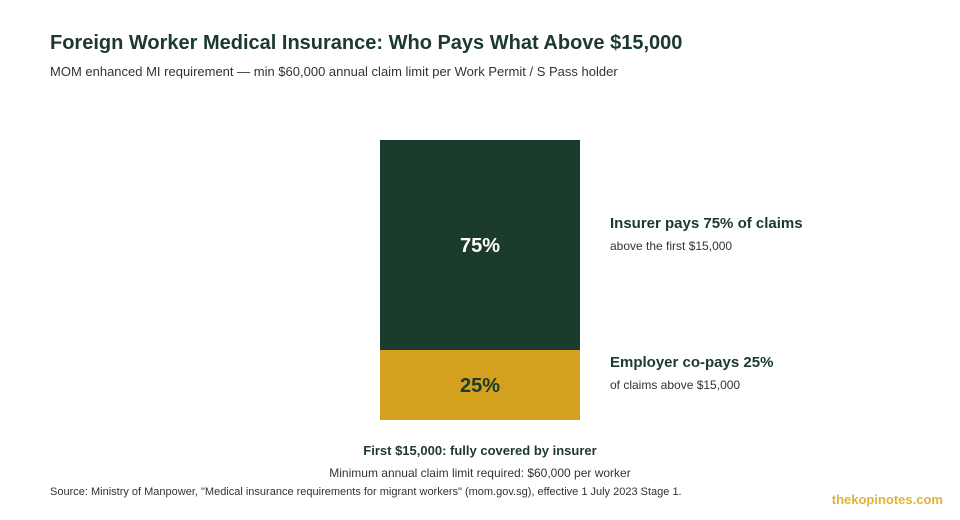 Image resolution: width=960 pixels, height=520 pixels. I want to click on legend-insurer-subtitle: above the first $15,000, so click(671, 246).